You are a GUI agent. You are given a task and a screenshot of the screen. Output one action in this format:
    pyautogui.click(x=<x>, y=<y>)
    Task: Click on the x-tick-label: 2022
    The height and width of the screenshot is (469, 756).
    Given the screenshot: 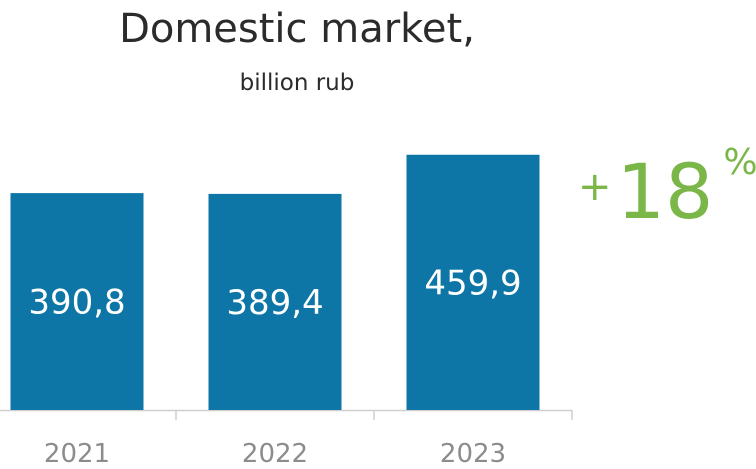 What is the action you would take?
    pyautogui.click(x=275, y=454)
    